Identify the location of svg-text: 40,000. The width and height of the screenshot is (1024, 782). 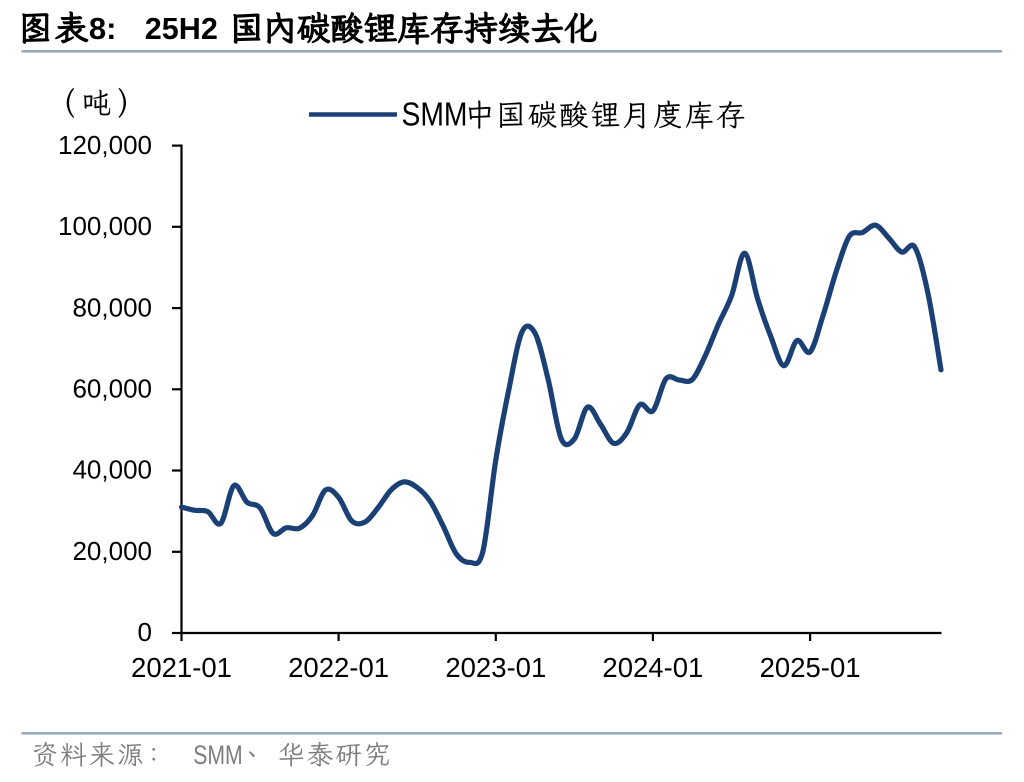
(112, 470).